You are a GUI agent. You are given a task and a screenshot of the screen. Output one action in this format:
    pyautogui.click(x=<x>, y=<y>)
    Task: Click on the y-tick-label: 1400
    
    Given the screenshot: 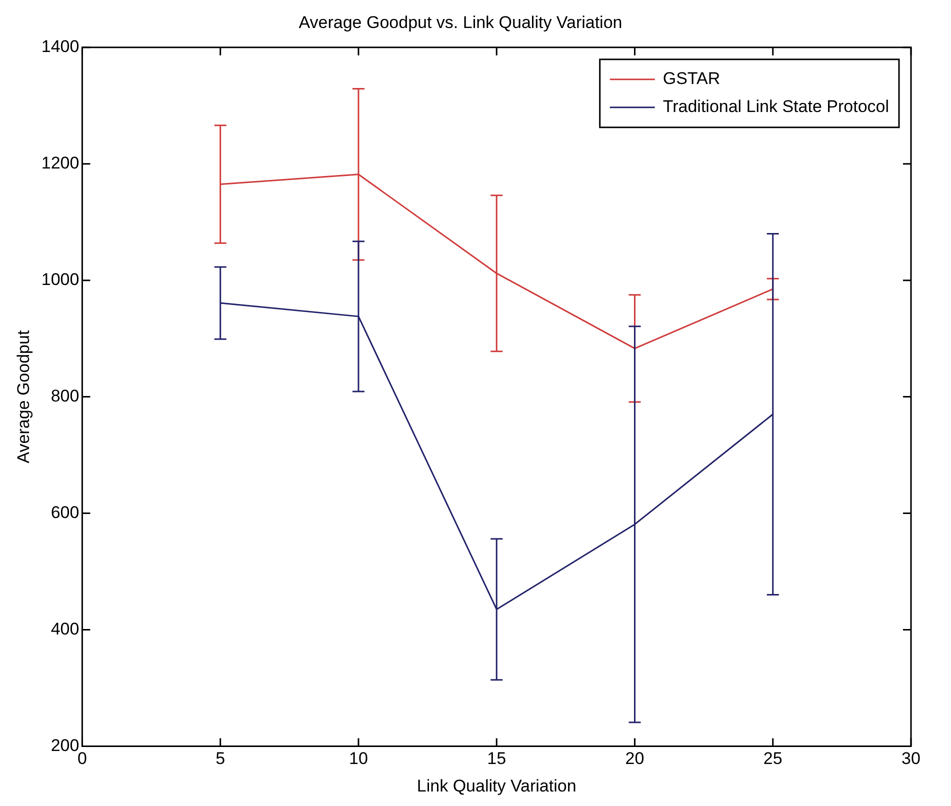 What is the action you would take?
    pyautogui.click(x=60, y=46)
    